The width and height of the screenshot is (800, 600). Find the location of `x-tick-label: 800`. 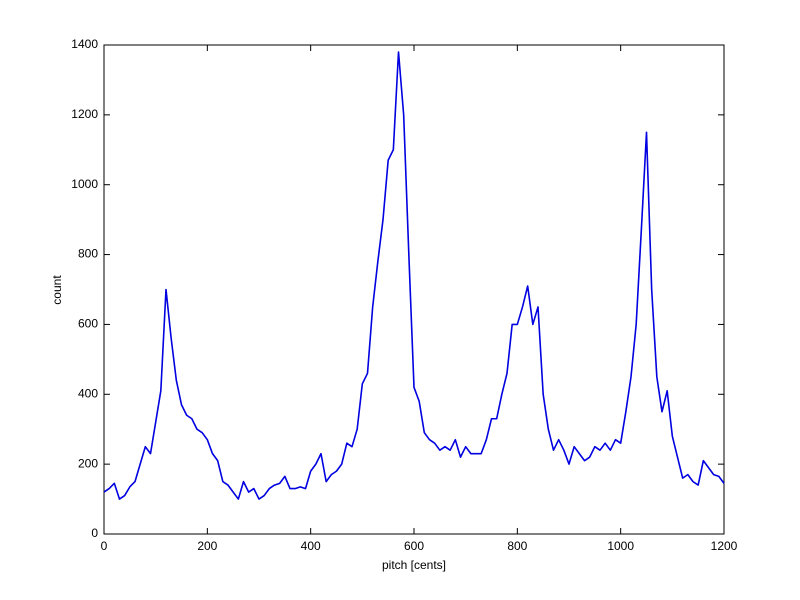

x-tick-label: 800 is located at coordinates (517, 546).